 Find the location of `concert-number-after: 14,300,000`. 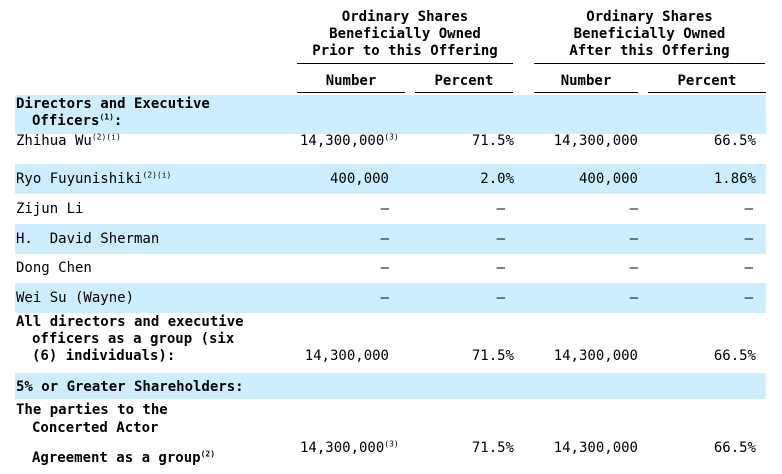

concert-number-after: 14,300,000 is located at coordinates (595, 448).